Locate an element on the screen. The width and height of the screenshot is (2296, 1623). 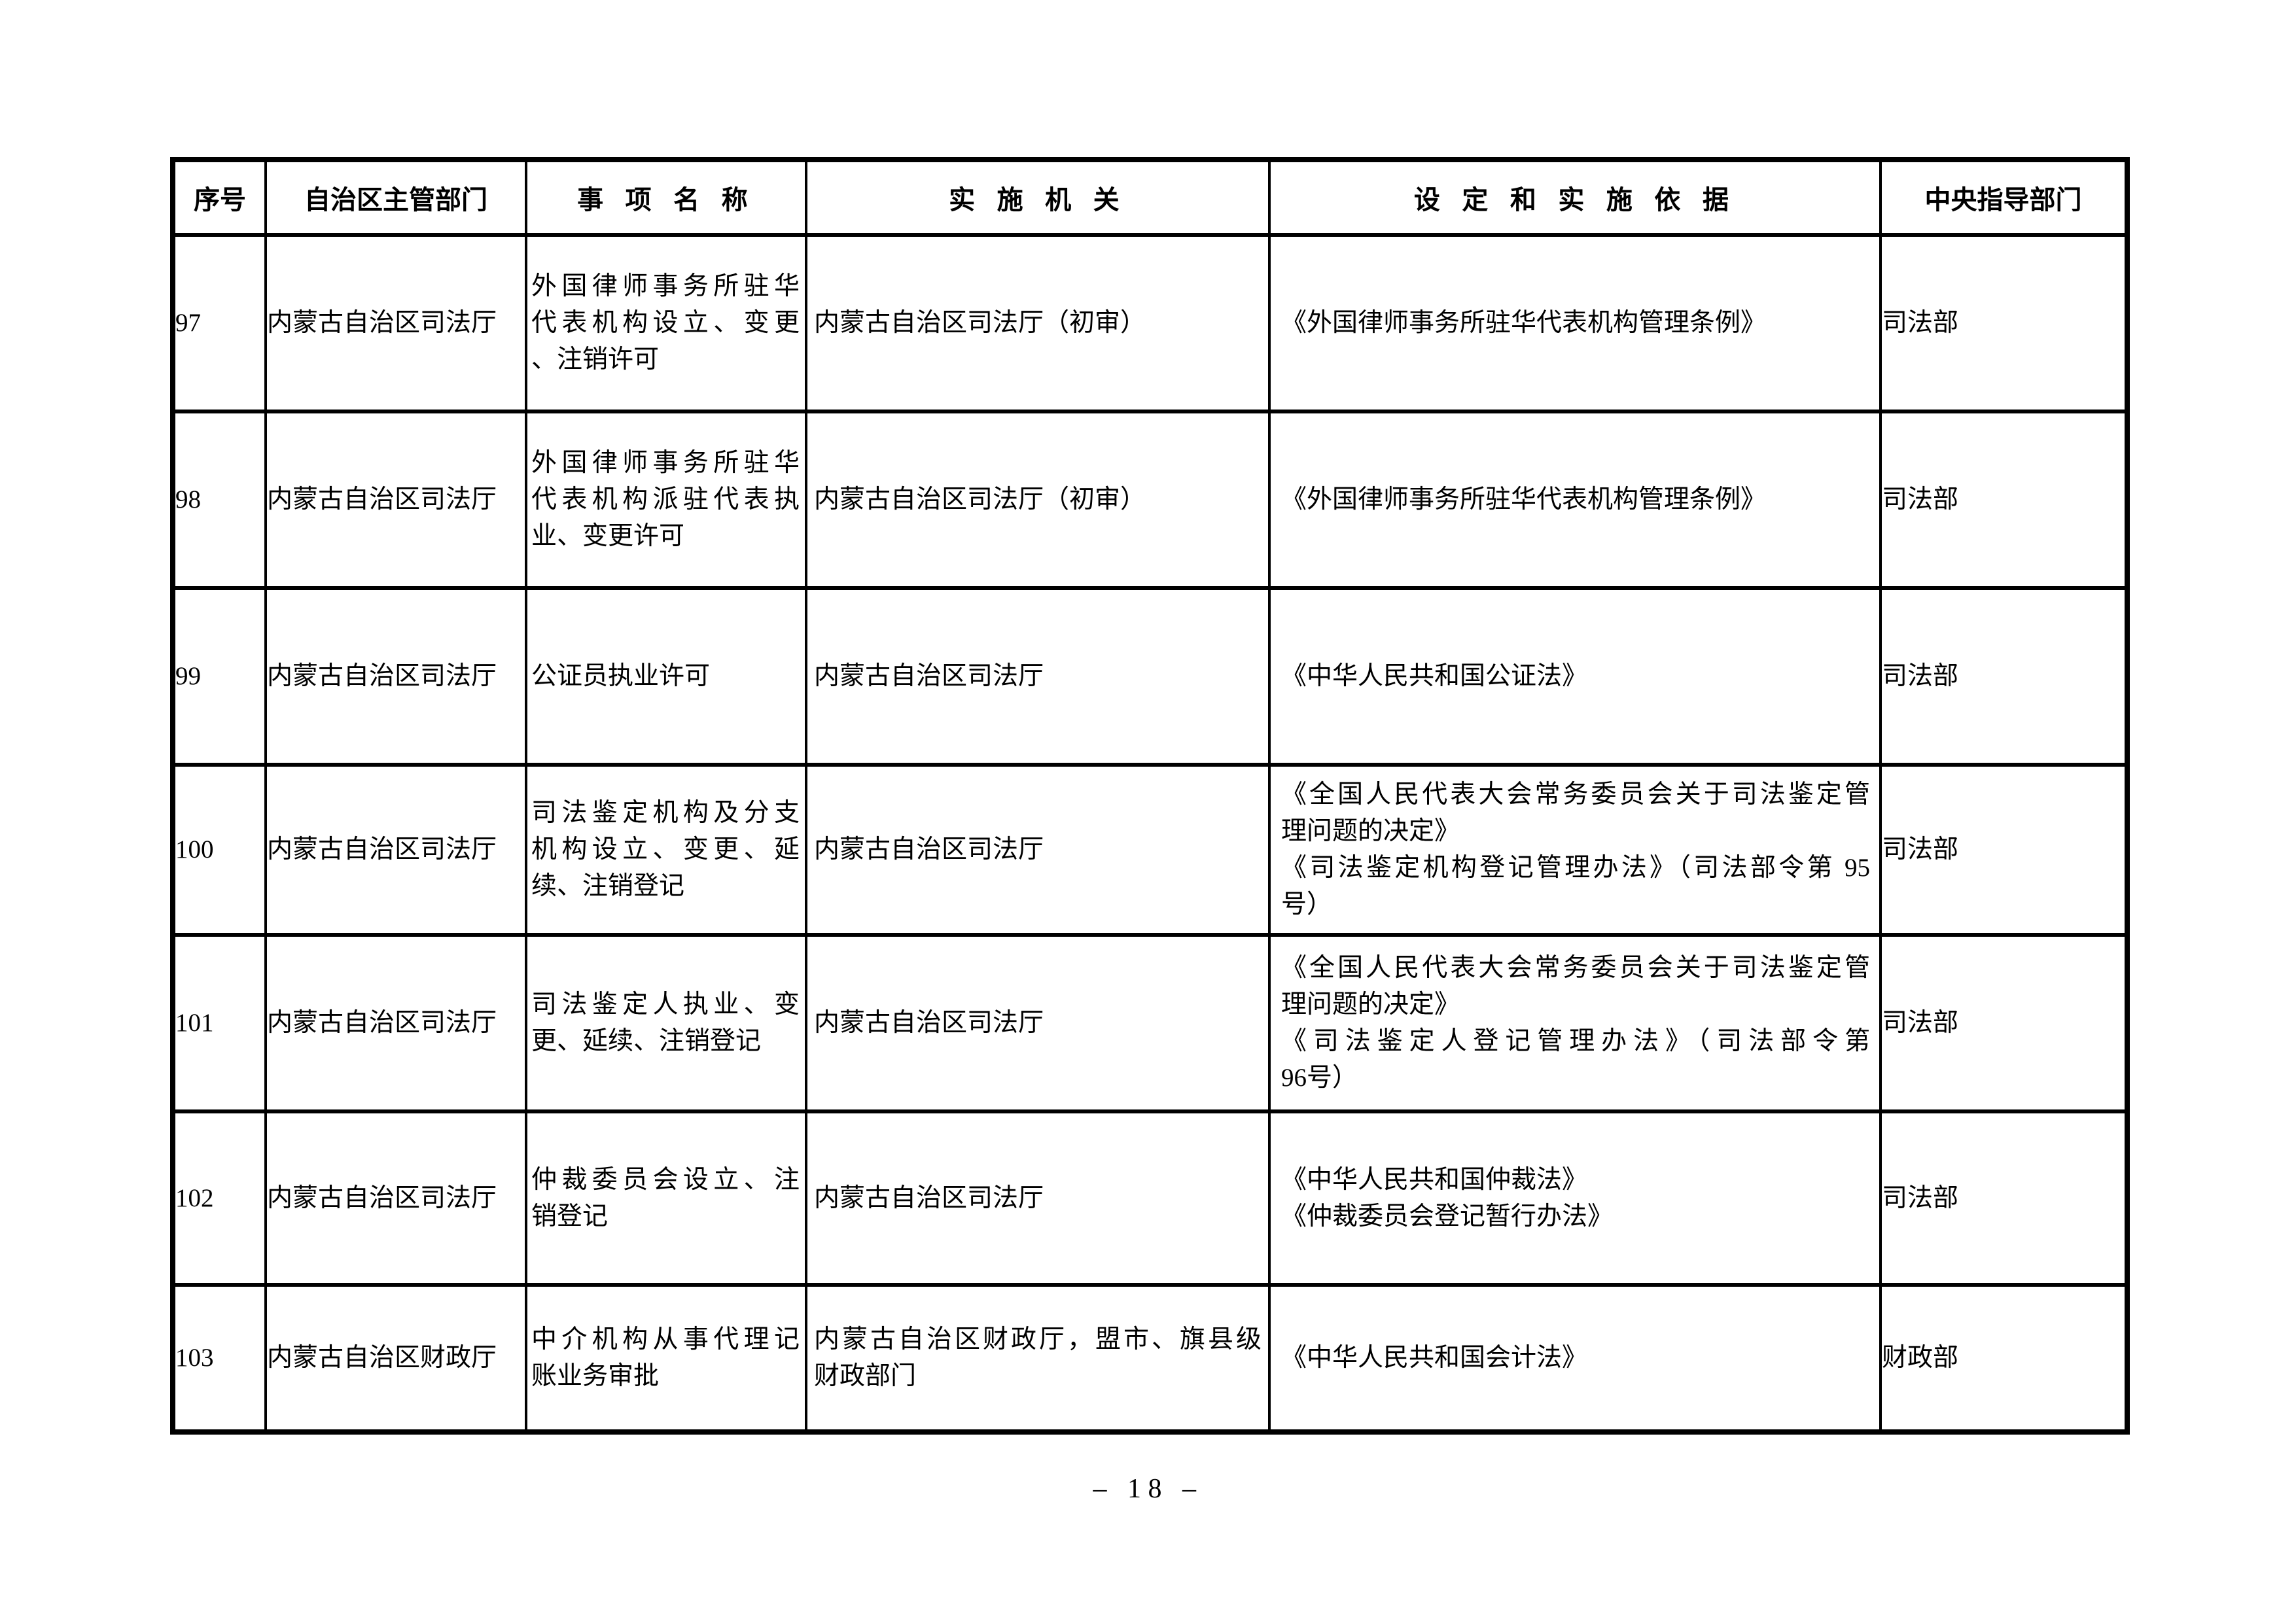
text-line: 101 is located at coordinates (194, 1023).